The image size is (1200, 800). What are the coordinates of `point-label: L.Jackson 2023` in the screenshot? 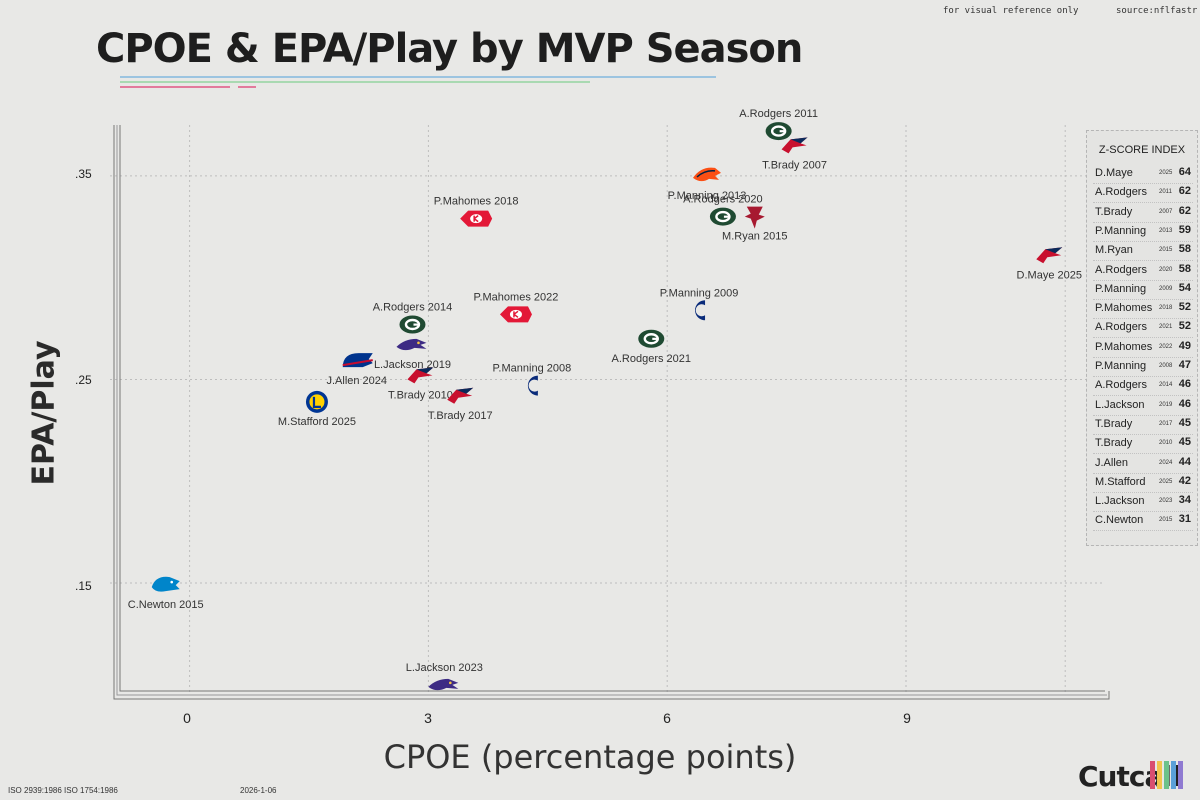 It's located at (444, 668).